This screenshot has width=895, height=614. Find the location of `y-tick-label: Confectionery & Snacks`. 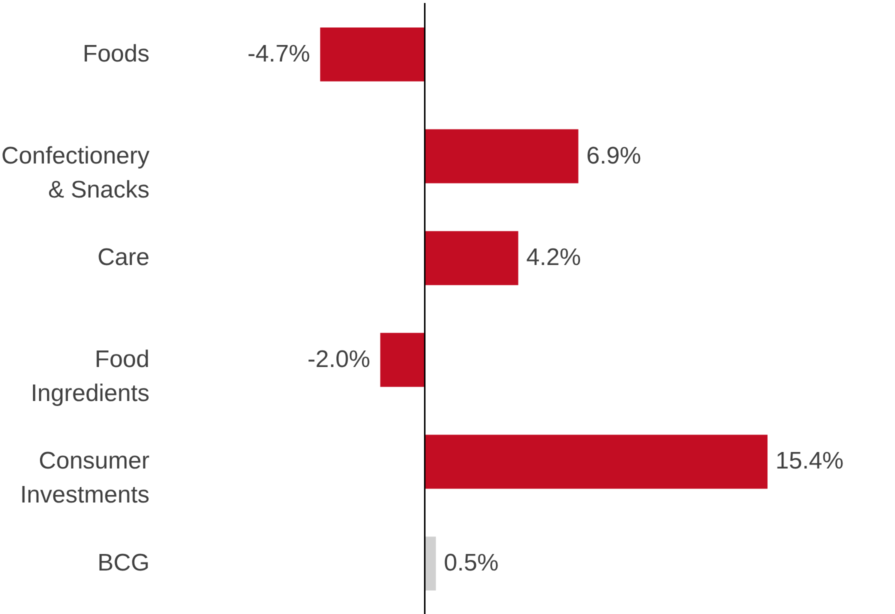

y-tick-label: Confectionery & Snacks is located at coordinates (75, 173).